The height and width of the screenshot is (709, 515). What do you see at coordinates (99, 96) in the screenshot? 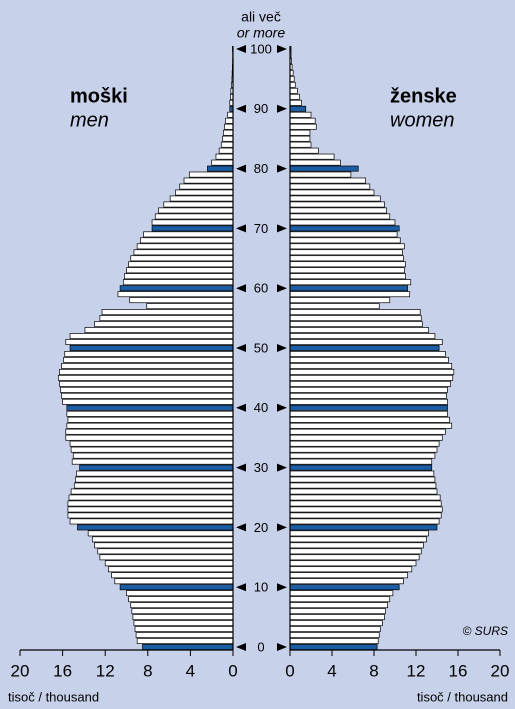
I see `left-title: moški` at bounding box center [99, 96].